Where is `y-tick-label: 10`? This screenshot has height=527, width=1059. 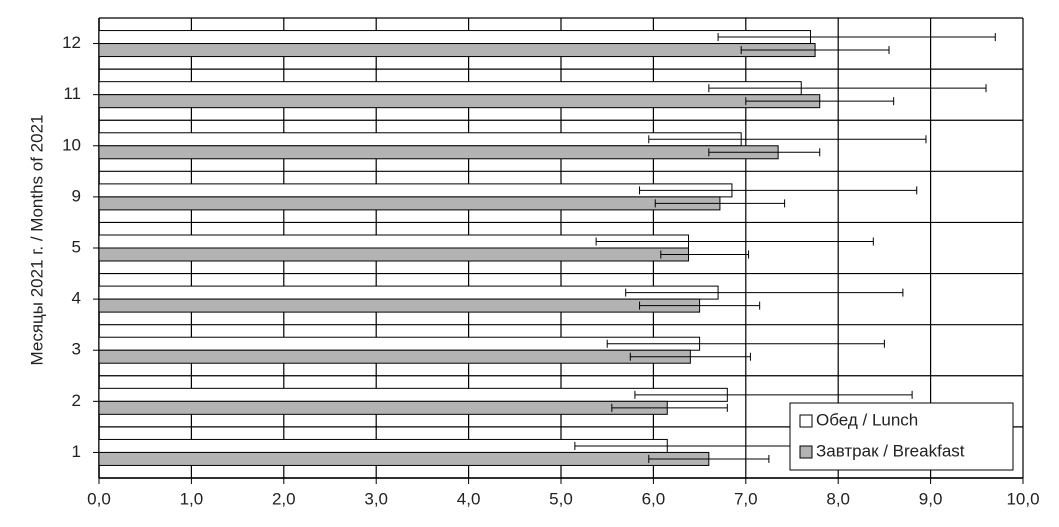 y-tick-label: 10 is located at coordinates (71, 144).